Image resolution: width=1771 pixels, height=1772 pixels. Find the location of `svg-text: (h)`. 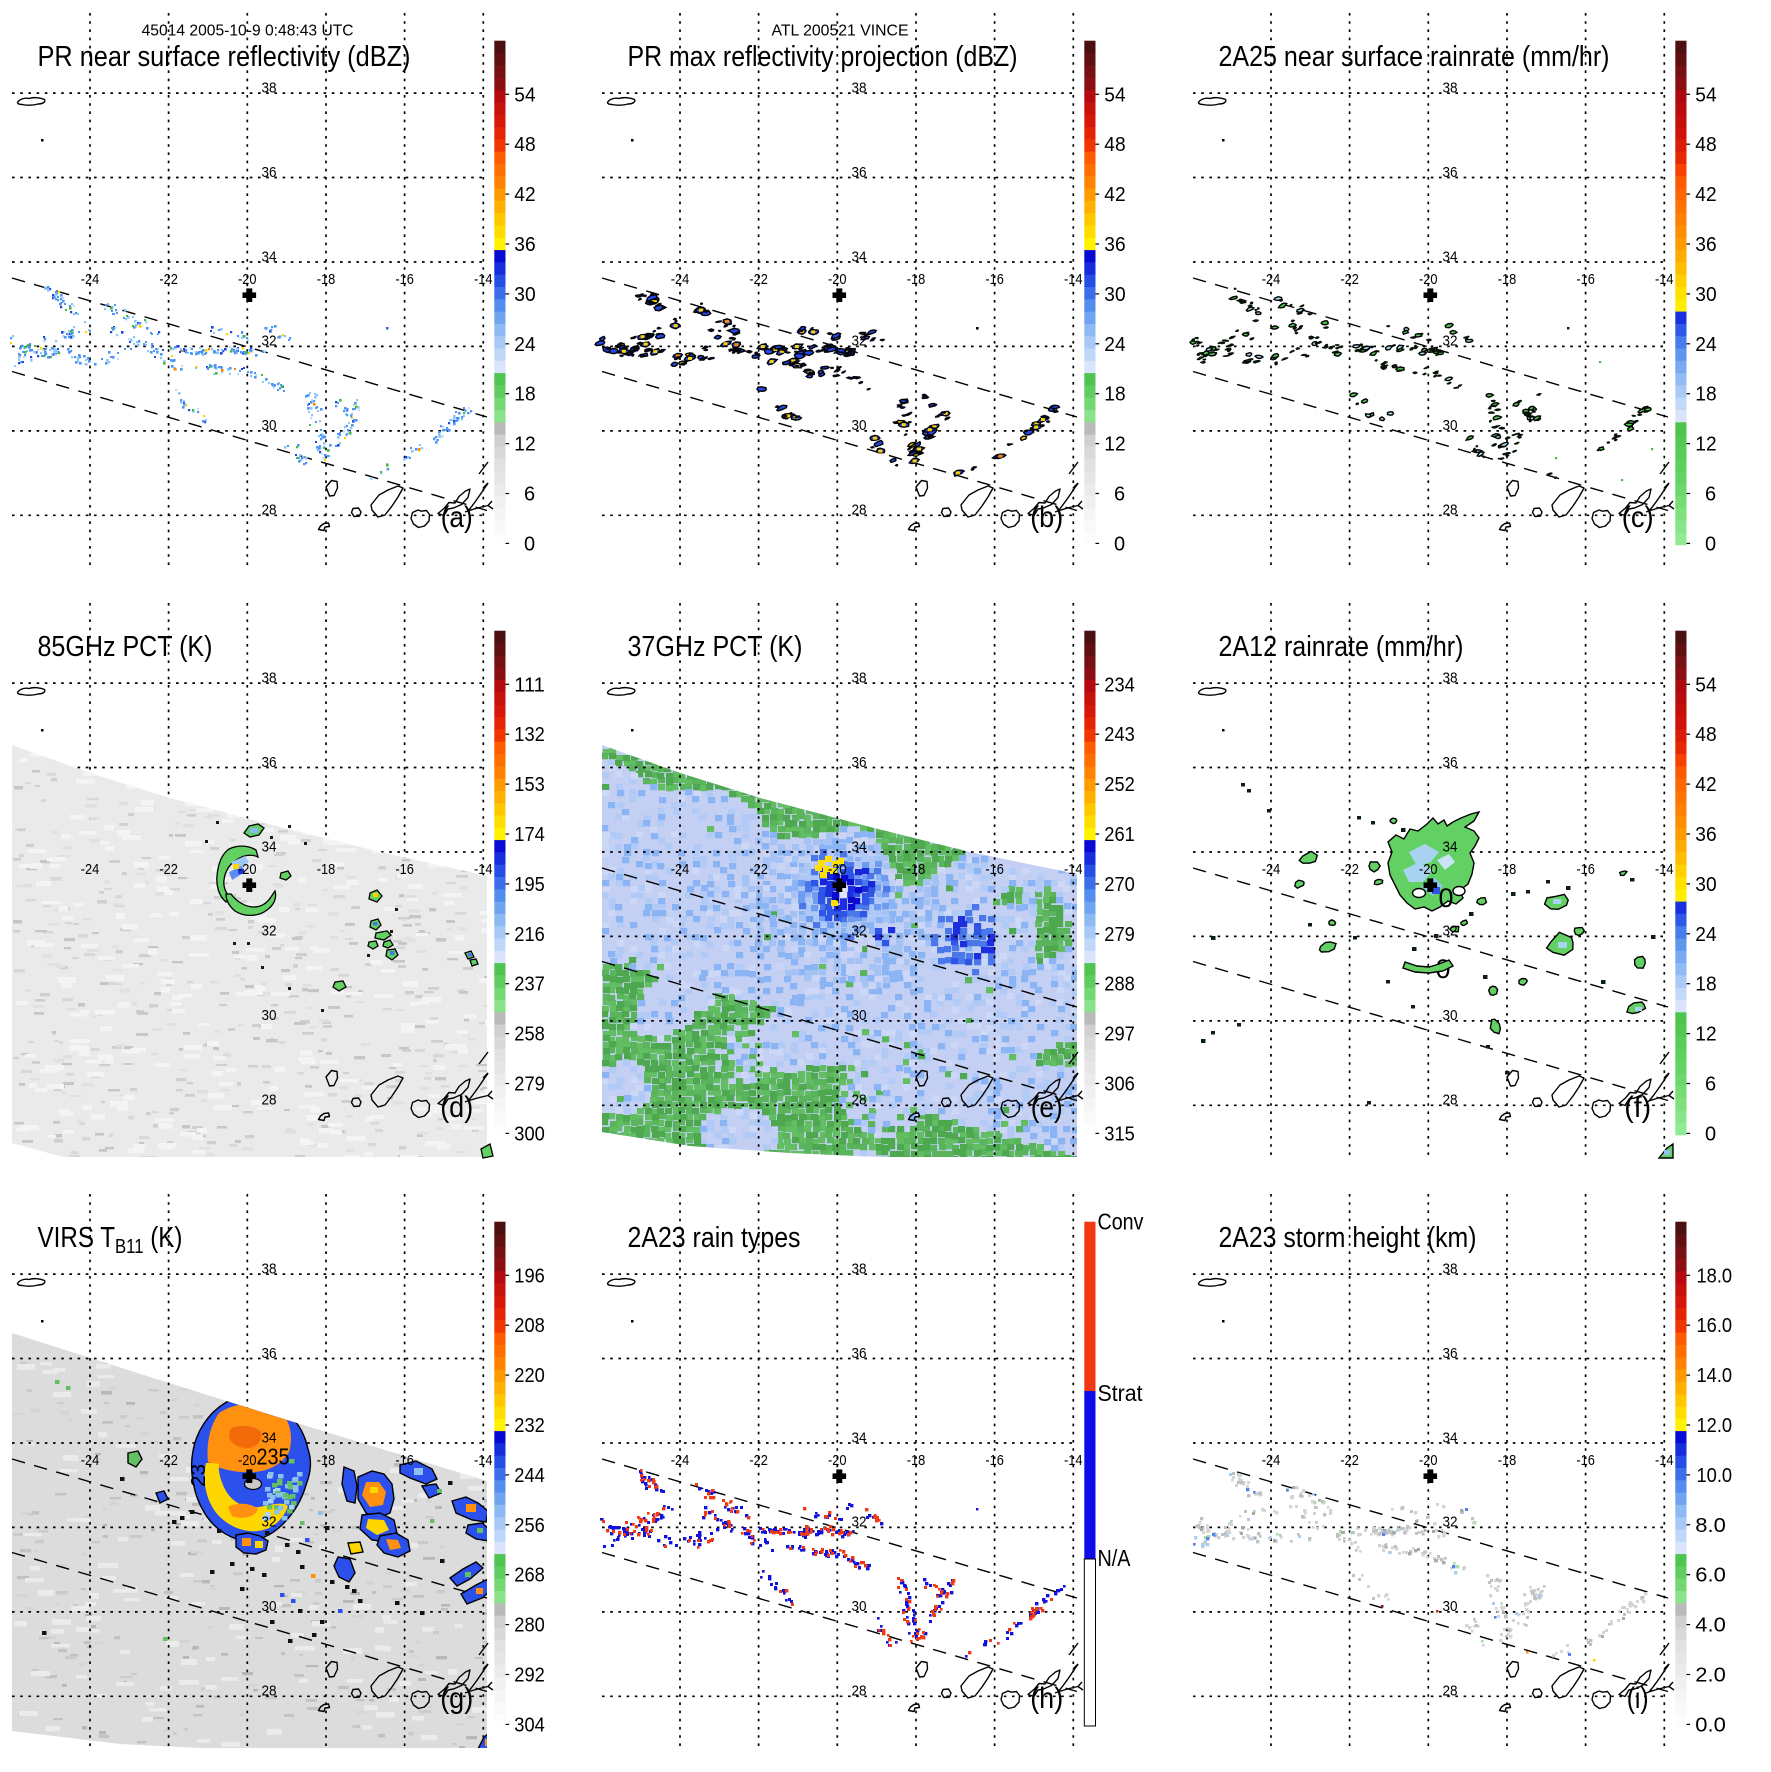

svg-text: (h) is located at coordinates (1046, 1698).